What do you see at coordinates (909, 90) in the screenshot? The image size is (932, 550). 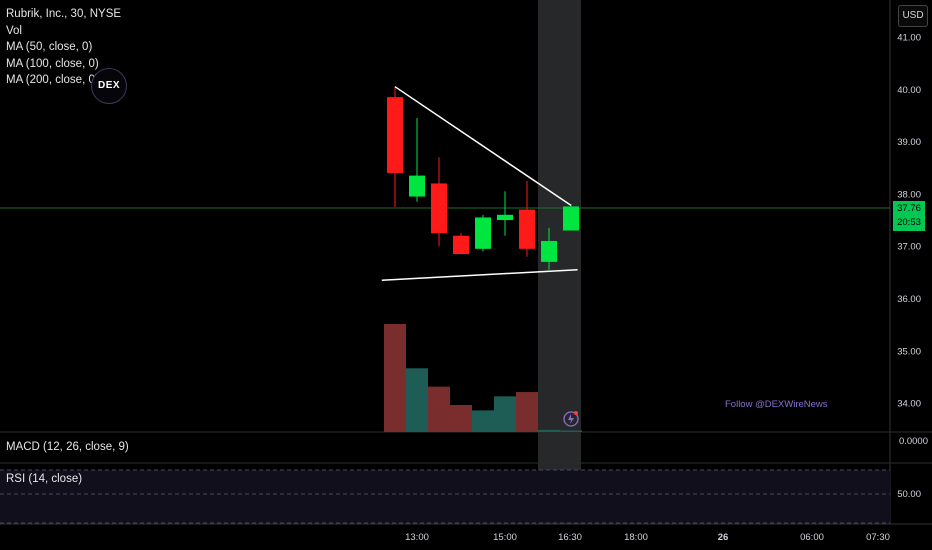 I see `price-tick-label: 40.00` at bounding box center [909, 90].